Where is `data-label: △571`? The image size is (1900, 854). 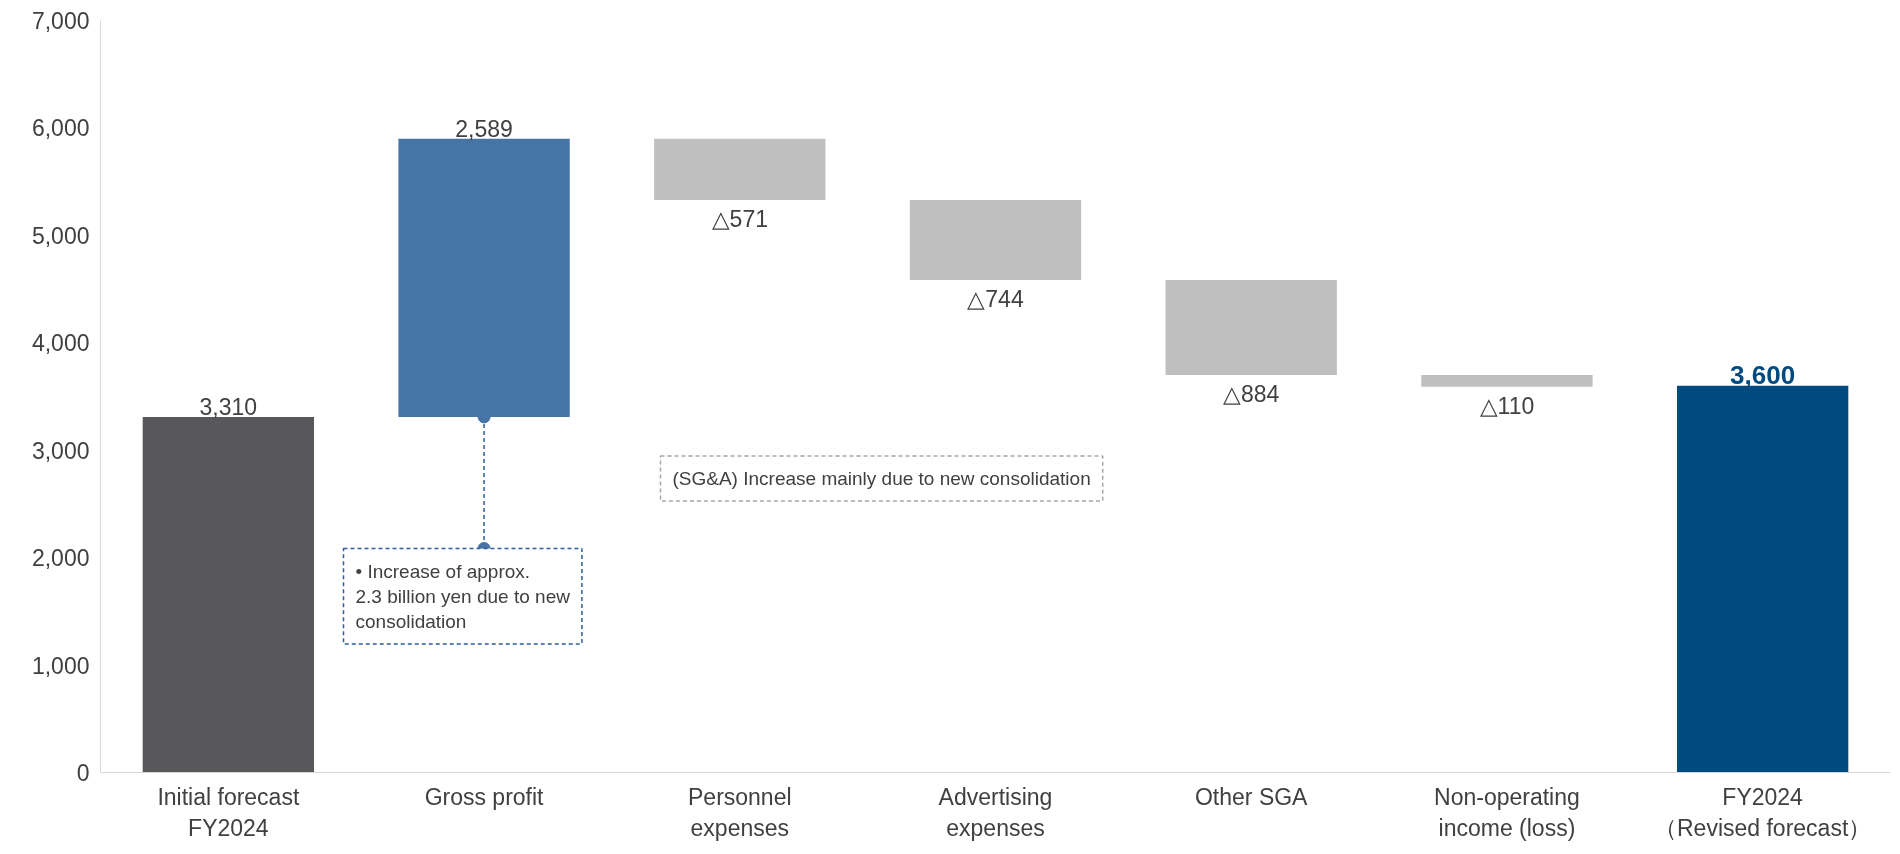
data-label: △571 is located at coordinates (739, 219).